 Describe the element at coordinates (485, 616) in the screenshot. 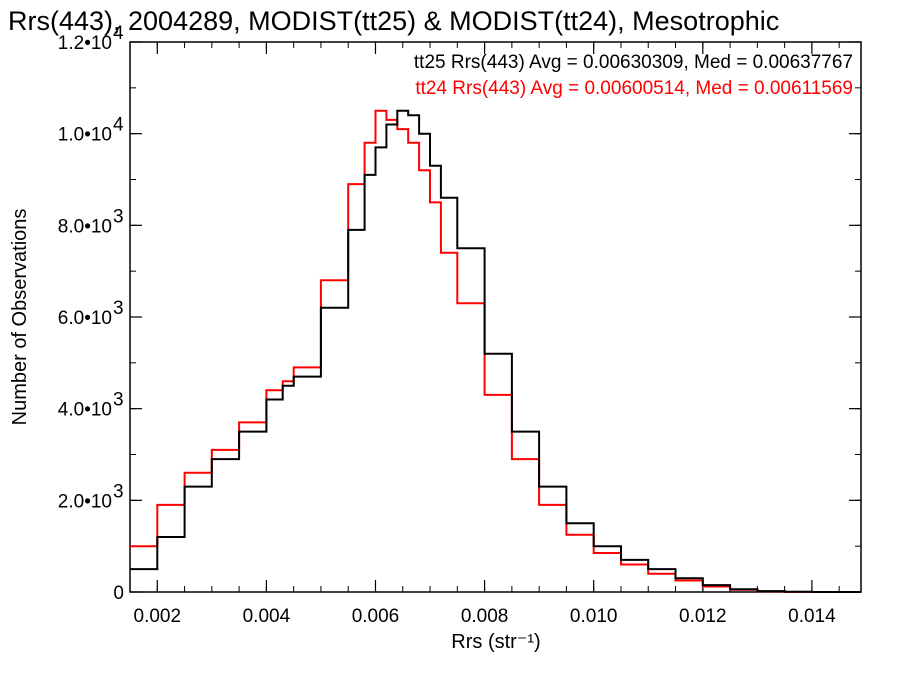

I see `x-tick-label: 0.008` at that location.